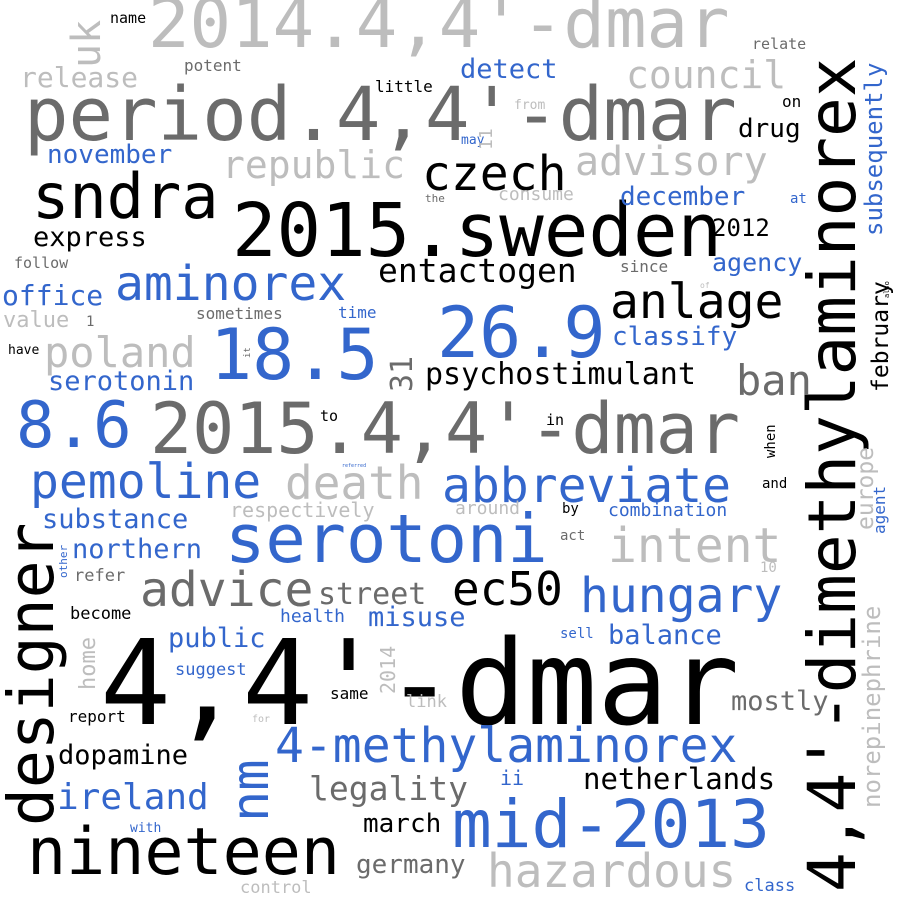 The image size is (900, 900). What do you see at coordinates (536, 194) in the screenshot?
I see `word-consume: consume` at bounding box center [536, 194].